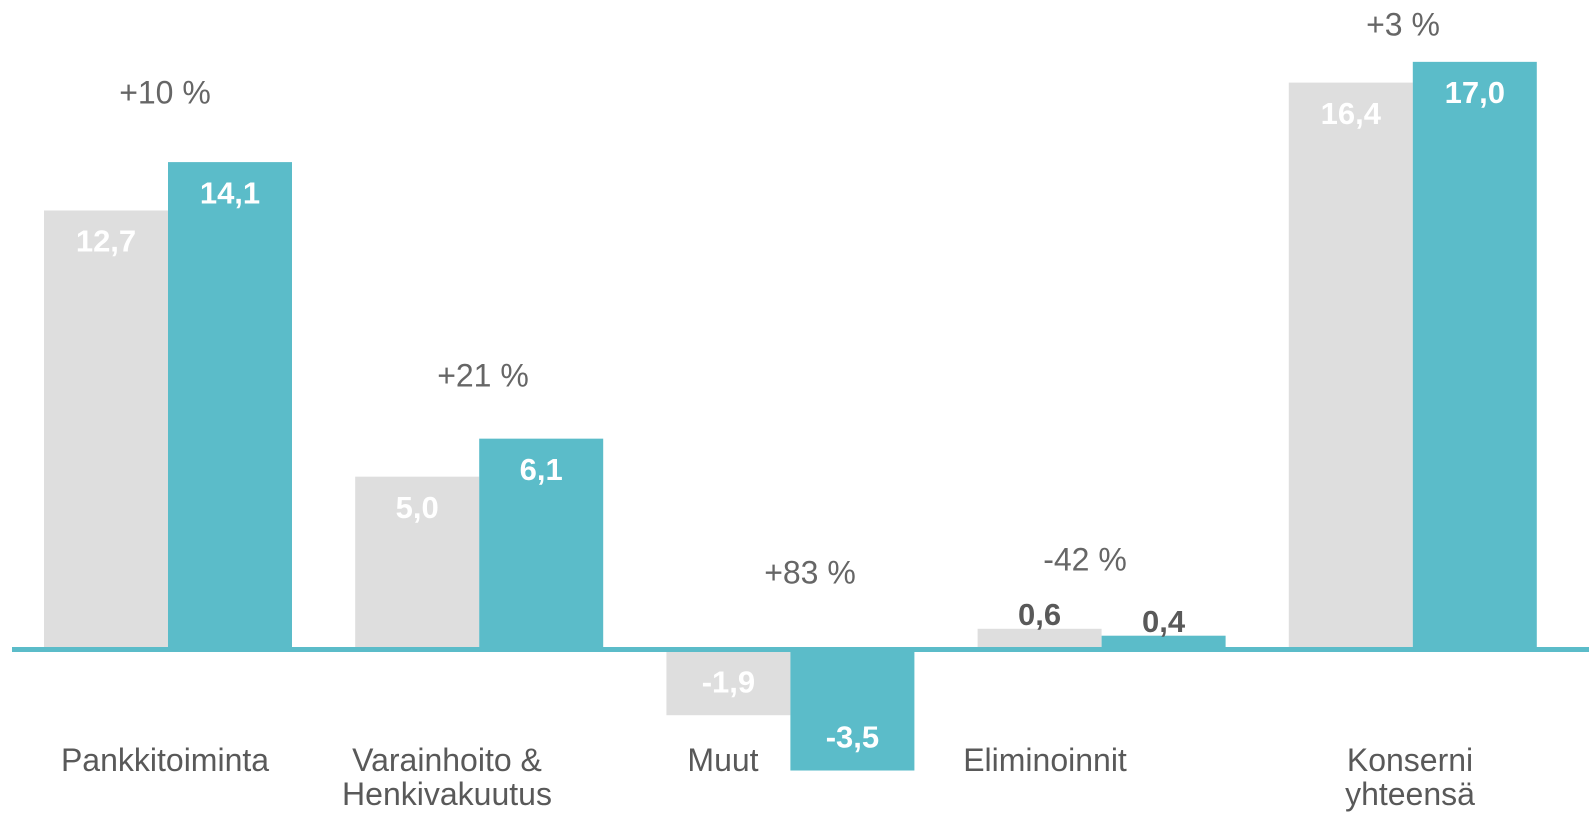 Image resolution: width=1589 pixels, height=824 pixels. What do you see at coordinates (165, 760) in the screenshot?
I see `x-tick-label: Pankkitoiminta` at bounding box center [165, 760].